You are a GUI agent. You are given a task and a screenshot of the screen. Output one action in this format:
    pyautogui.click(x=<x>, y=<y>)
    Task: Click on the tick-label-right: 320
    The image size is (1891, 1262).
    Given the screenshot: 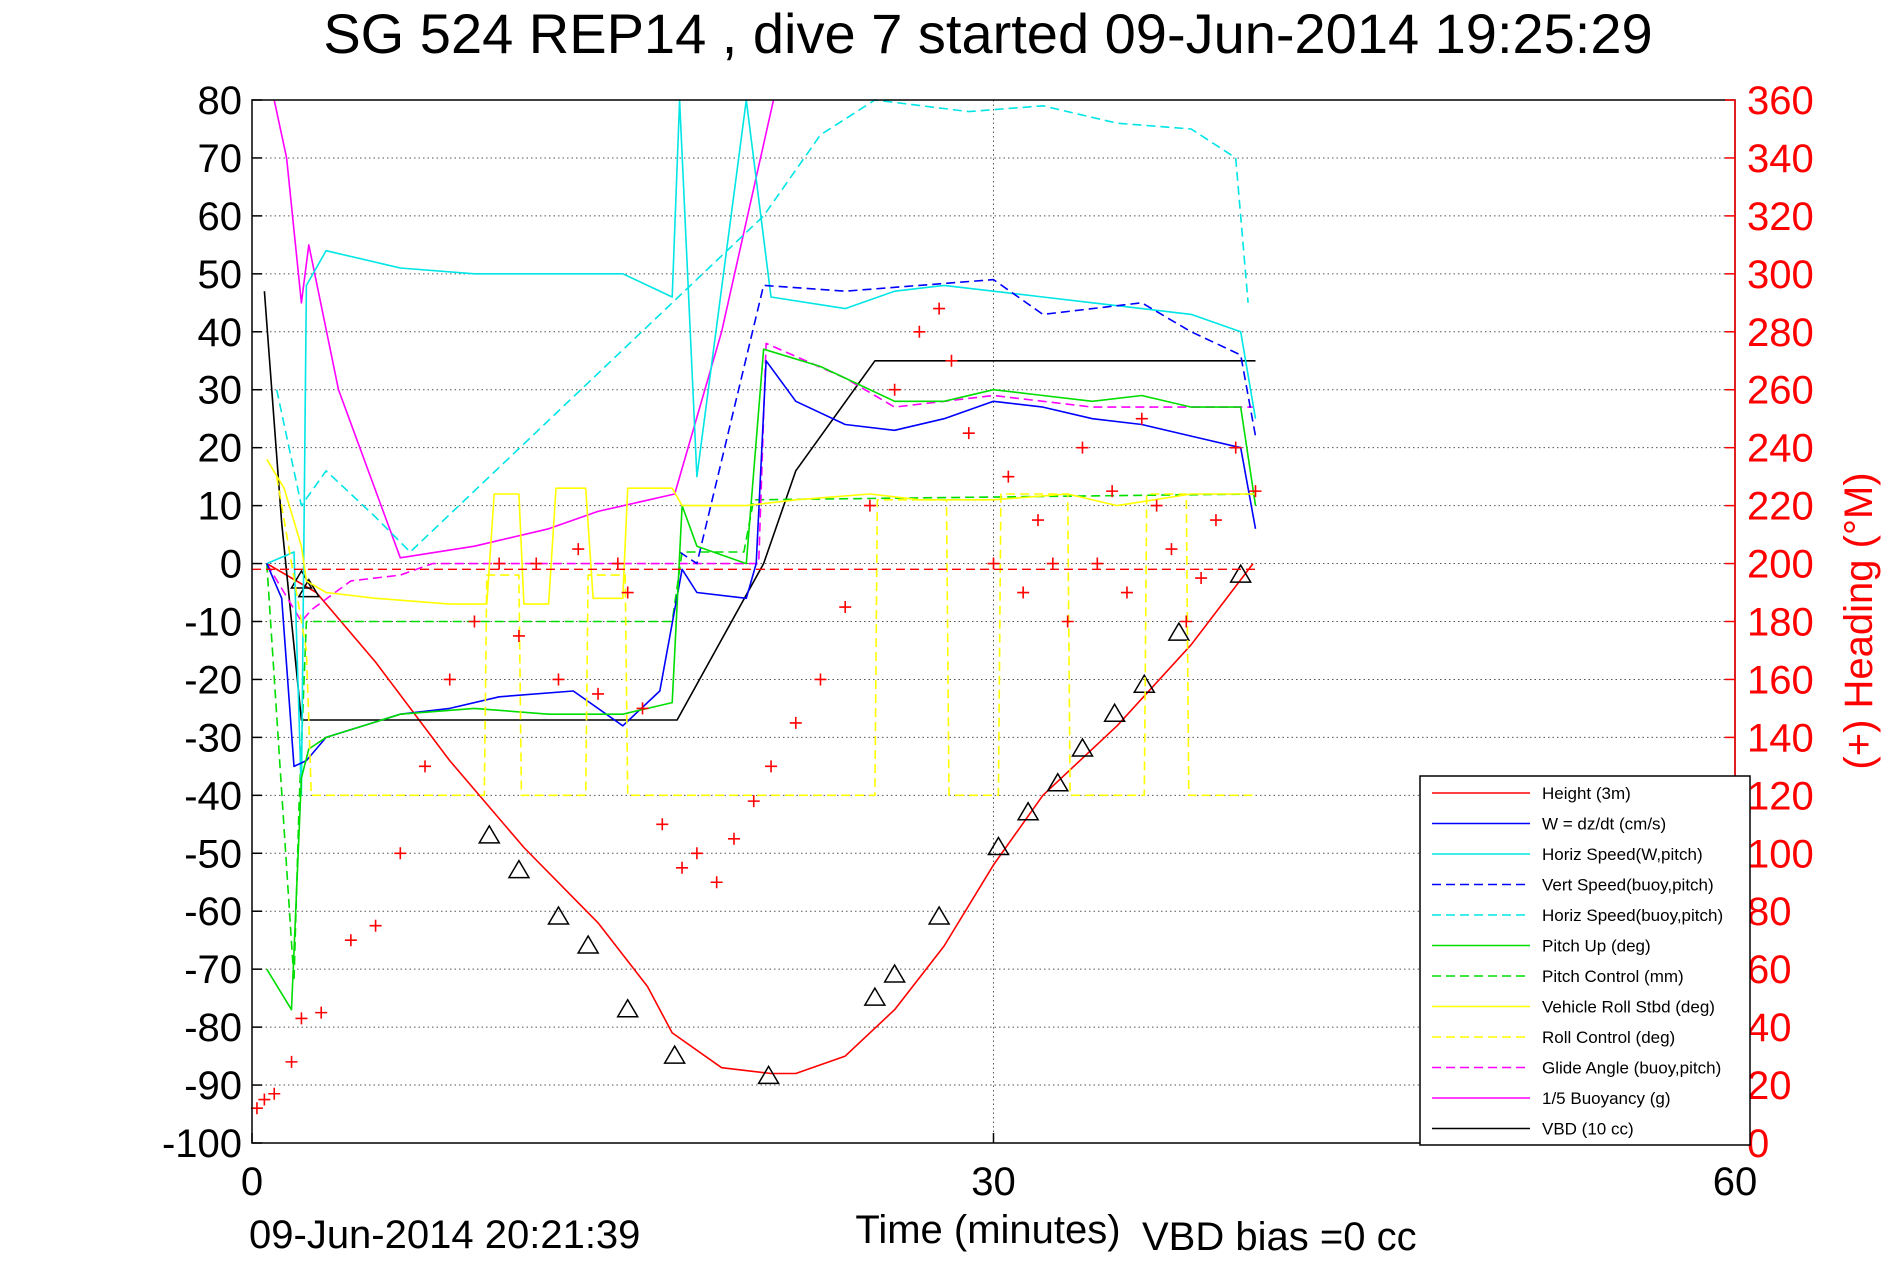 What is the action you would take?
    pyautogui.click(x=1780, y=217)
    